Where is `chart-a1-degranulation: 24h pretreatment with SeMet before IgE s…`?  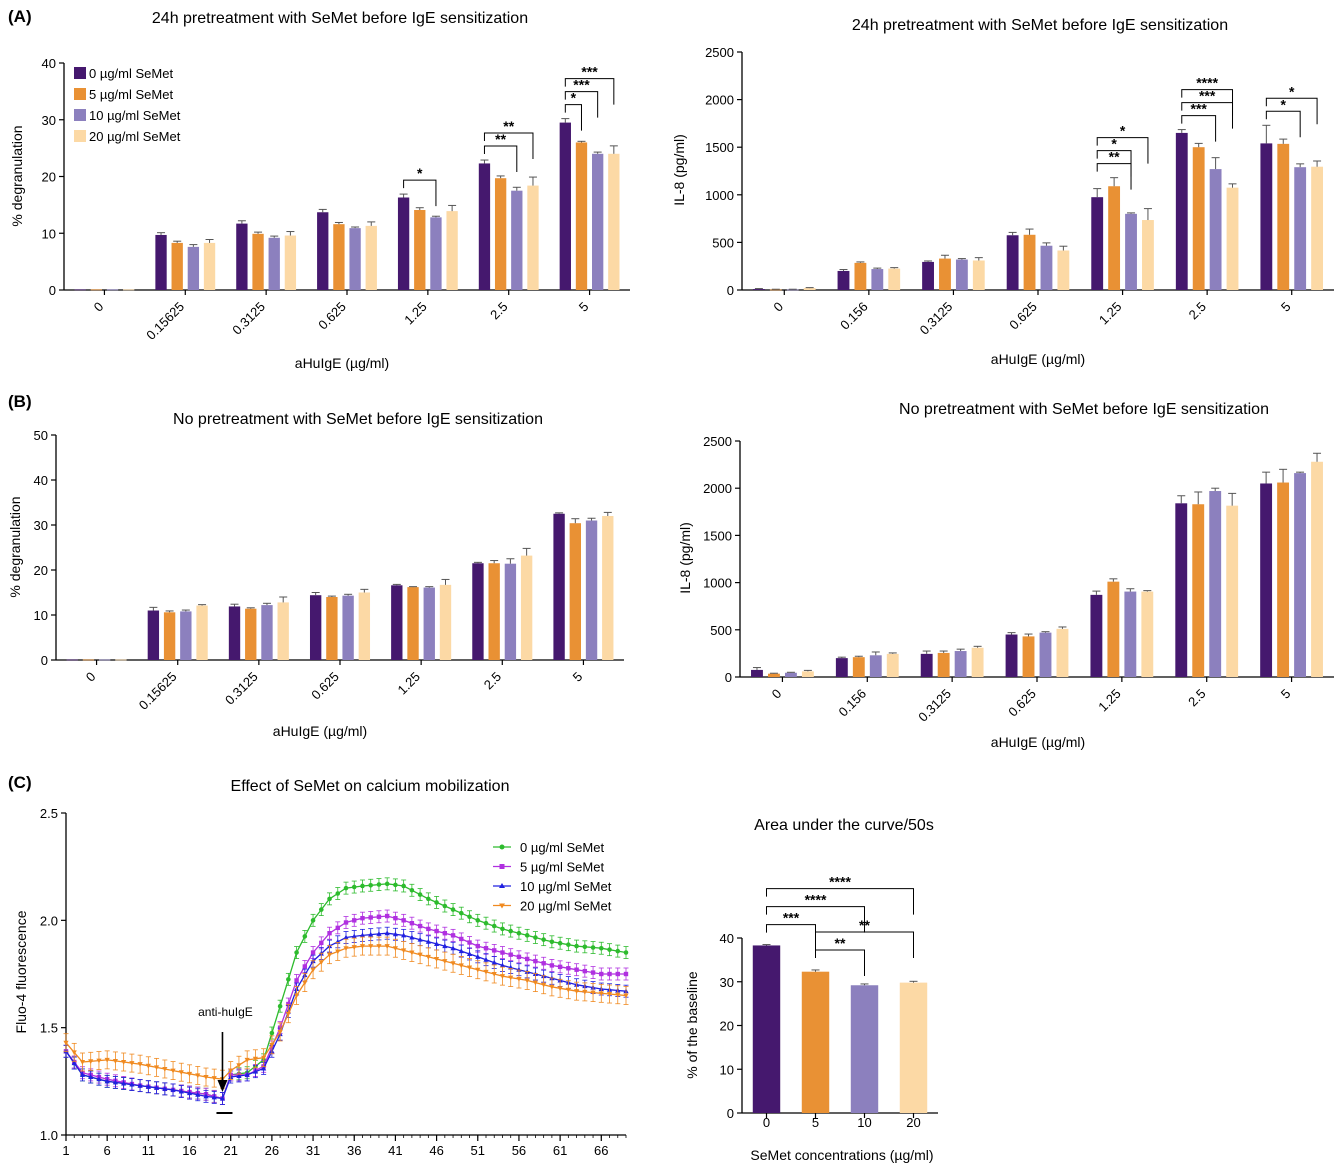
chart-a1-degranulation: 24h pretreatment with SeMet before IgE s… is located at coordinates (319, 190).